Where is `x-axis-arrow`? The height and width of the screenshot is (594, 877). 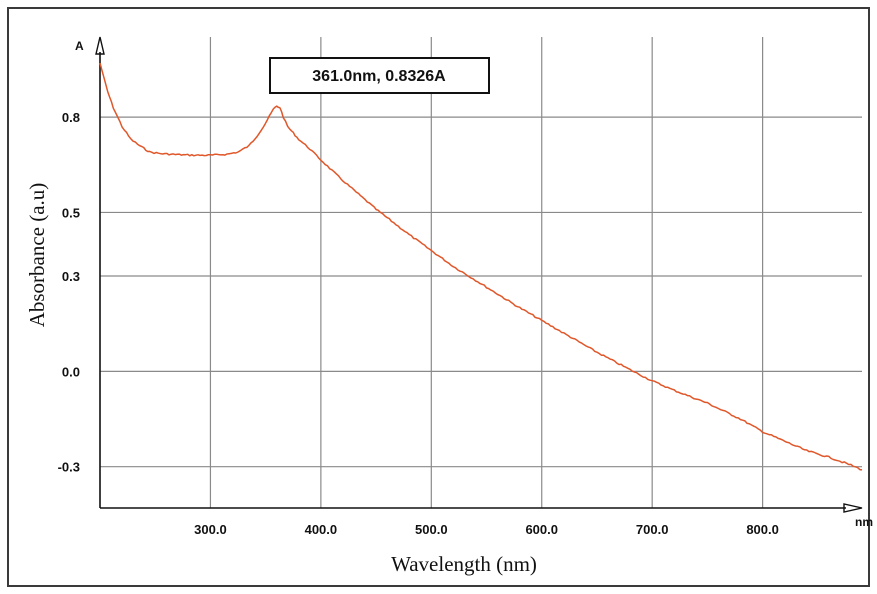 x-axis-arrow is located at coordinates (853, 508).